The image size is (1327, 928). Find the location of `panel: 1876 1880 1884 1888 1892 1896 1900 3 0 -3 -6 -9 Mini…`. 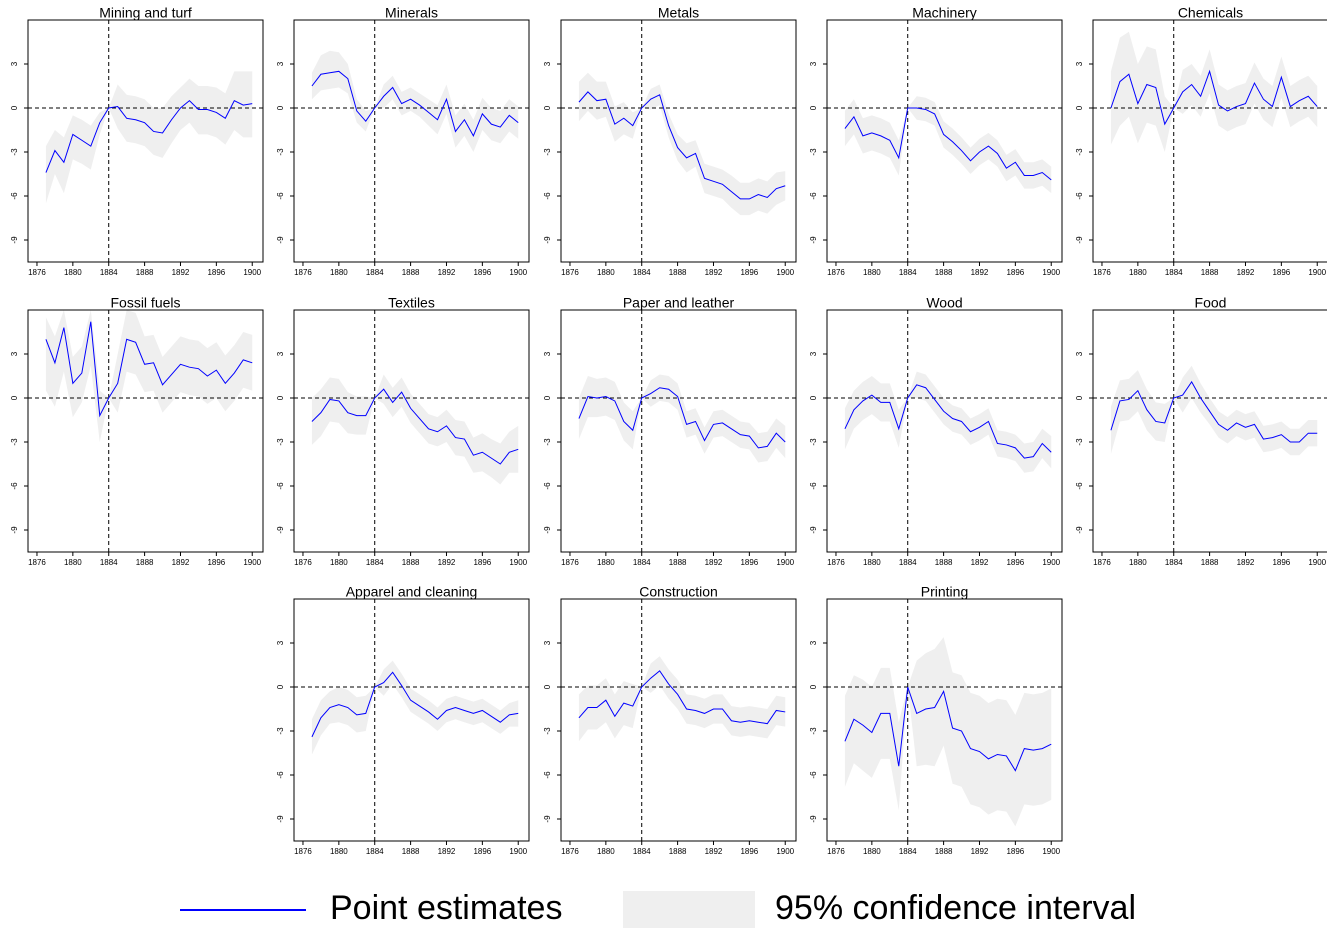

panel: 1876 1880 1884 1888 1892 1896 1900 3 0 -3 -6 -9 Mini… is located at coordinates (137, 141).